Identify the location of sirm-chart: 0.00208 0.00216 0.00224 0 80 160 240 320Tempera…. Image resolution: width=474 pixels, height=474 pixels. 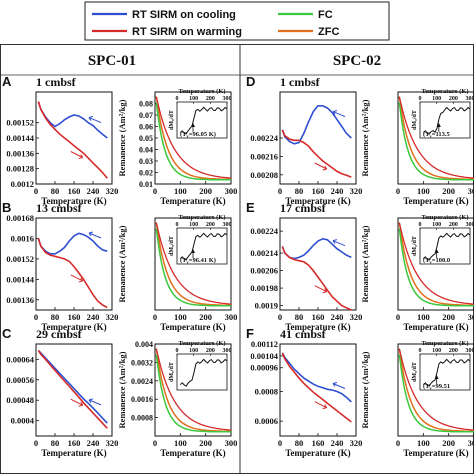
(306, 148).